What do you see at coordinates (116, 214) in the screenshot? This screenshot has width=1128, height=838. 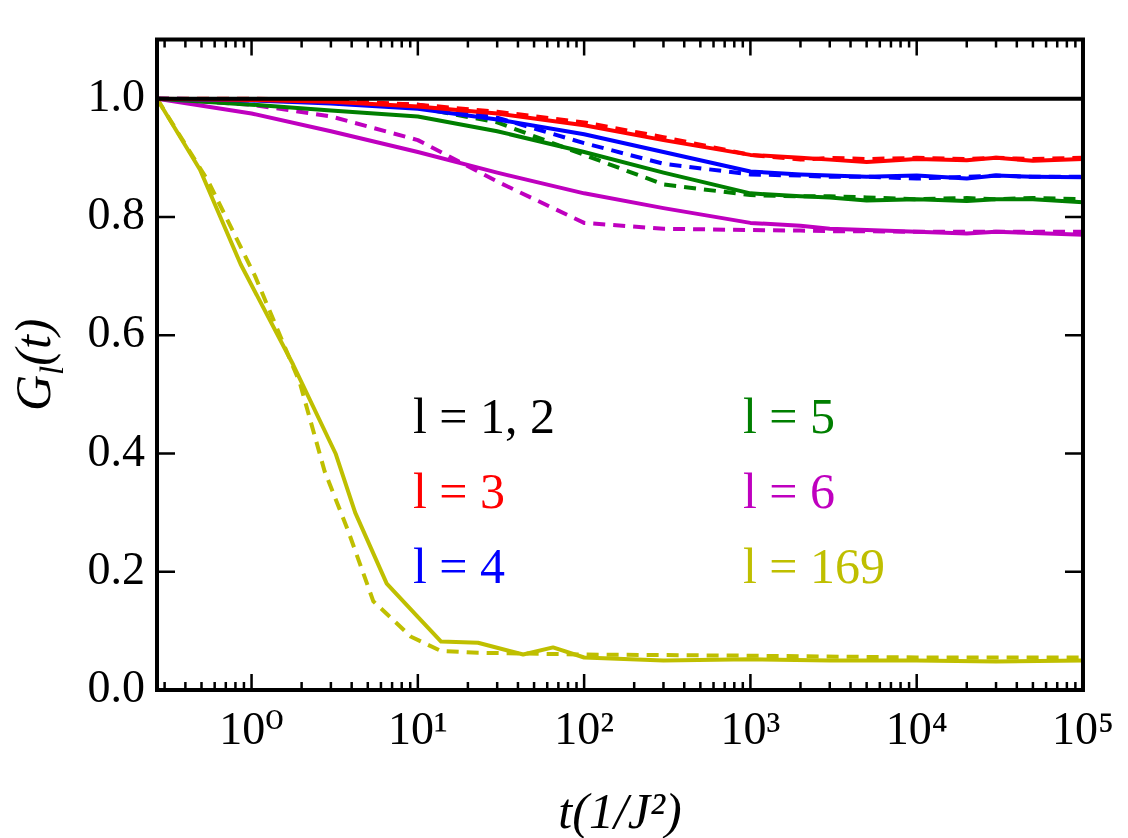 I see `y-tick-label: 0.8` at bounding box center [116, 214].